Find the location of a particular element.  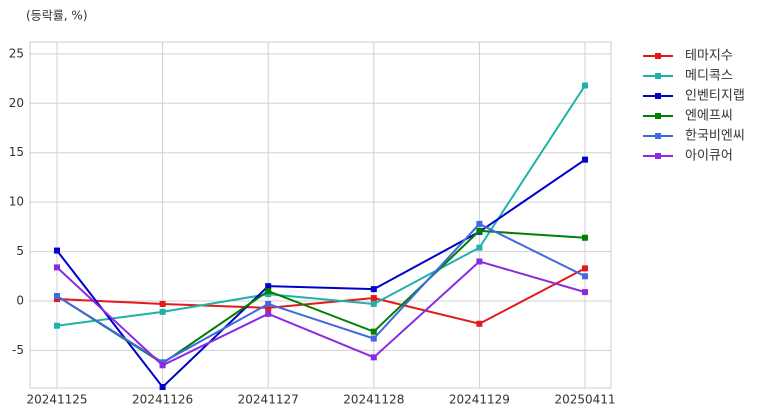

y-tick-label: -5 is located at coordinates (18, 350).